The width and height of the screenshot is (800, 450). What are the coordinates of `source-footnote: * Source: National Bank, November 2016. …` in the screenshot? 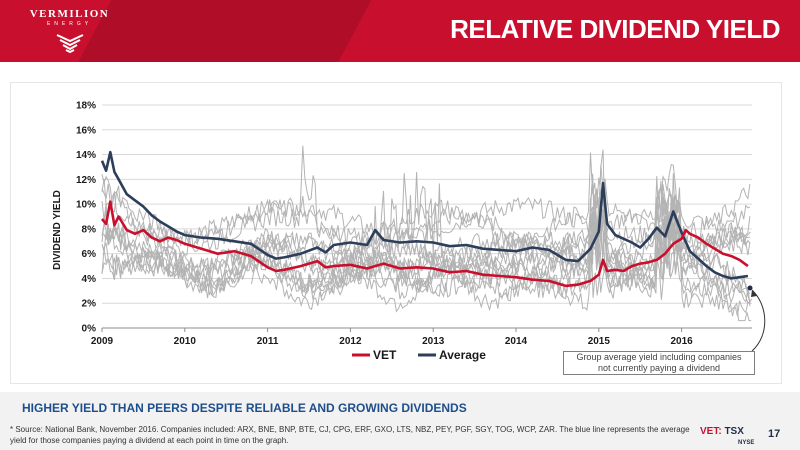 It's located at (350, 435).